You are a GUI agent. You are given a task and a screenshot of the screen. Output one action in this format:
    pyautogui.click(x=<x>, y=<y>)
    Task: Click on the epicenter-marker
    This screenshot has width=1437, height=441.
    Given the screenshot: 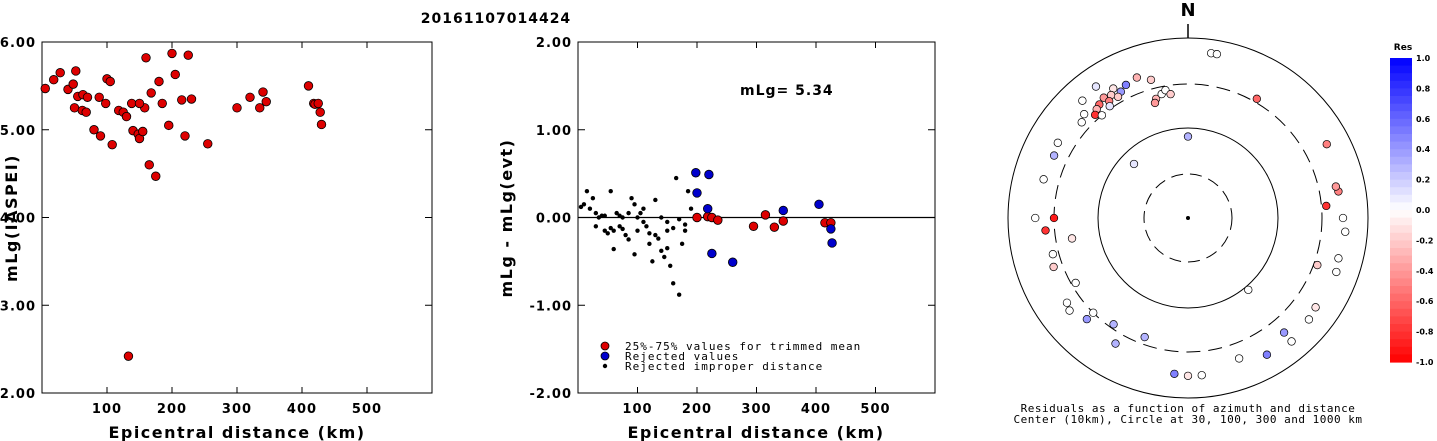 What is the action you would take?
    pyautogui.click(x=1188, y=218)
    